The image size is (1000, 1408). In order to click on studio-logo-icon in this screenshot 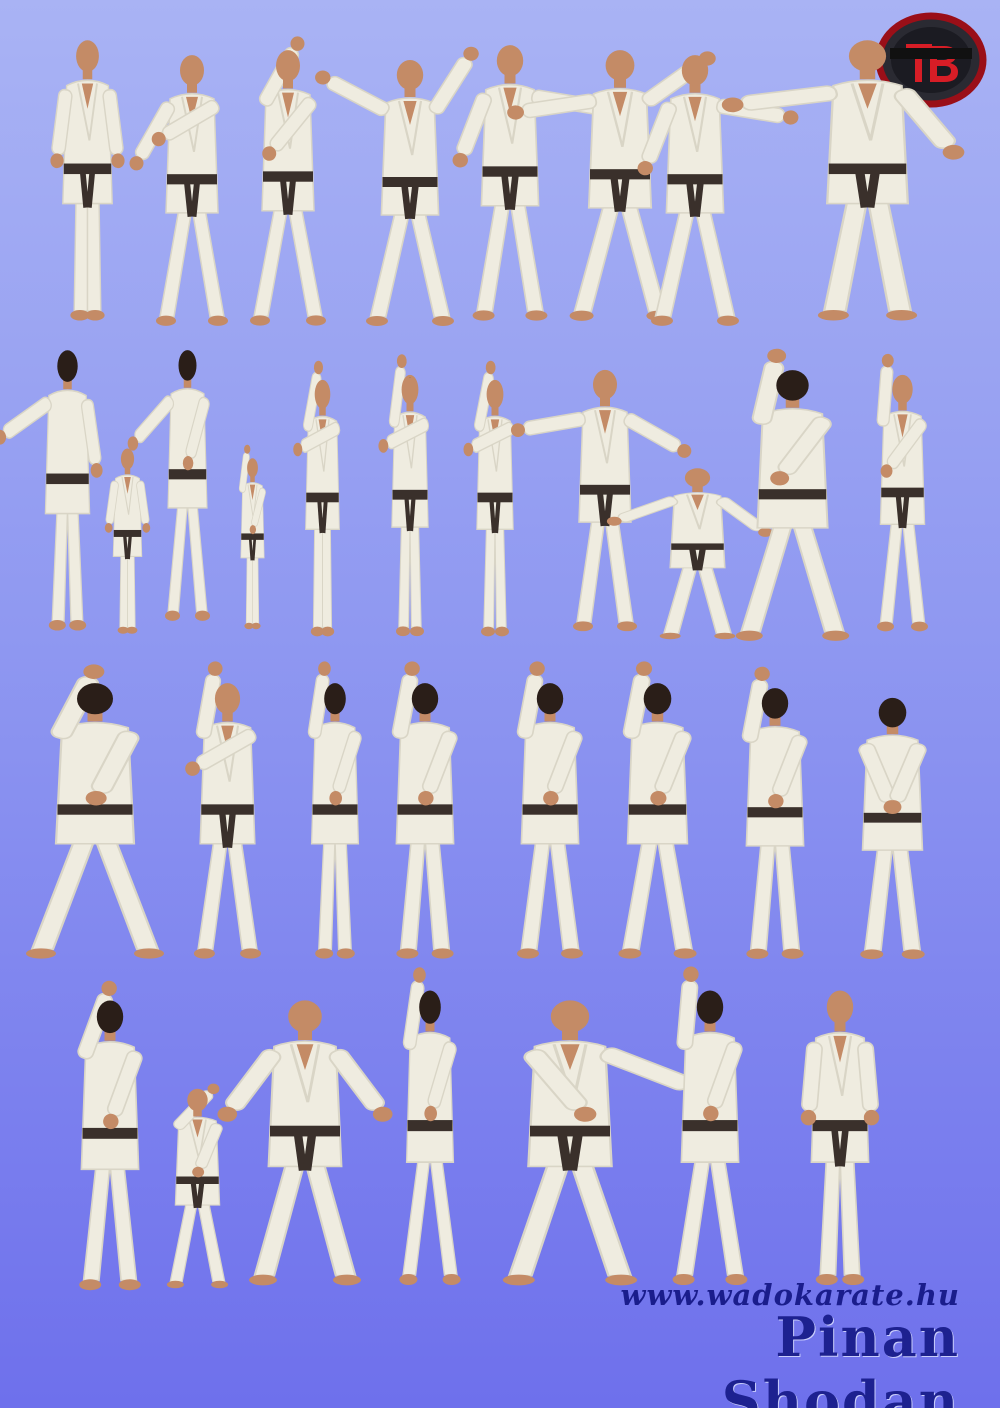, I will do `click(931, 60)`.